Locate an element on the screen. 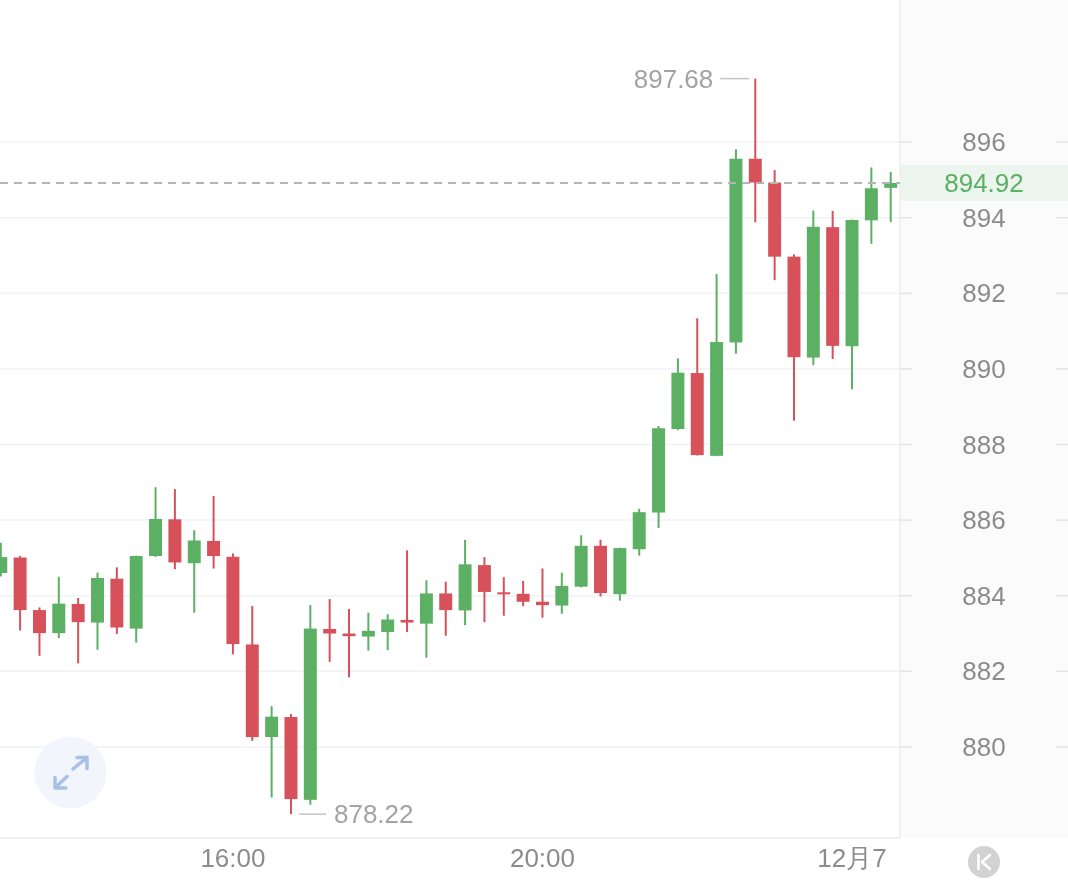 This screenshot has height=884, width=1068. y-tick-label: 894 is located at coordinates (984, 217).